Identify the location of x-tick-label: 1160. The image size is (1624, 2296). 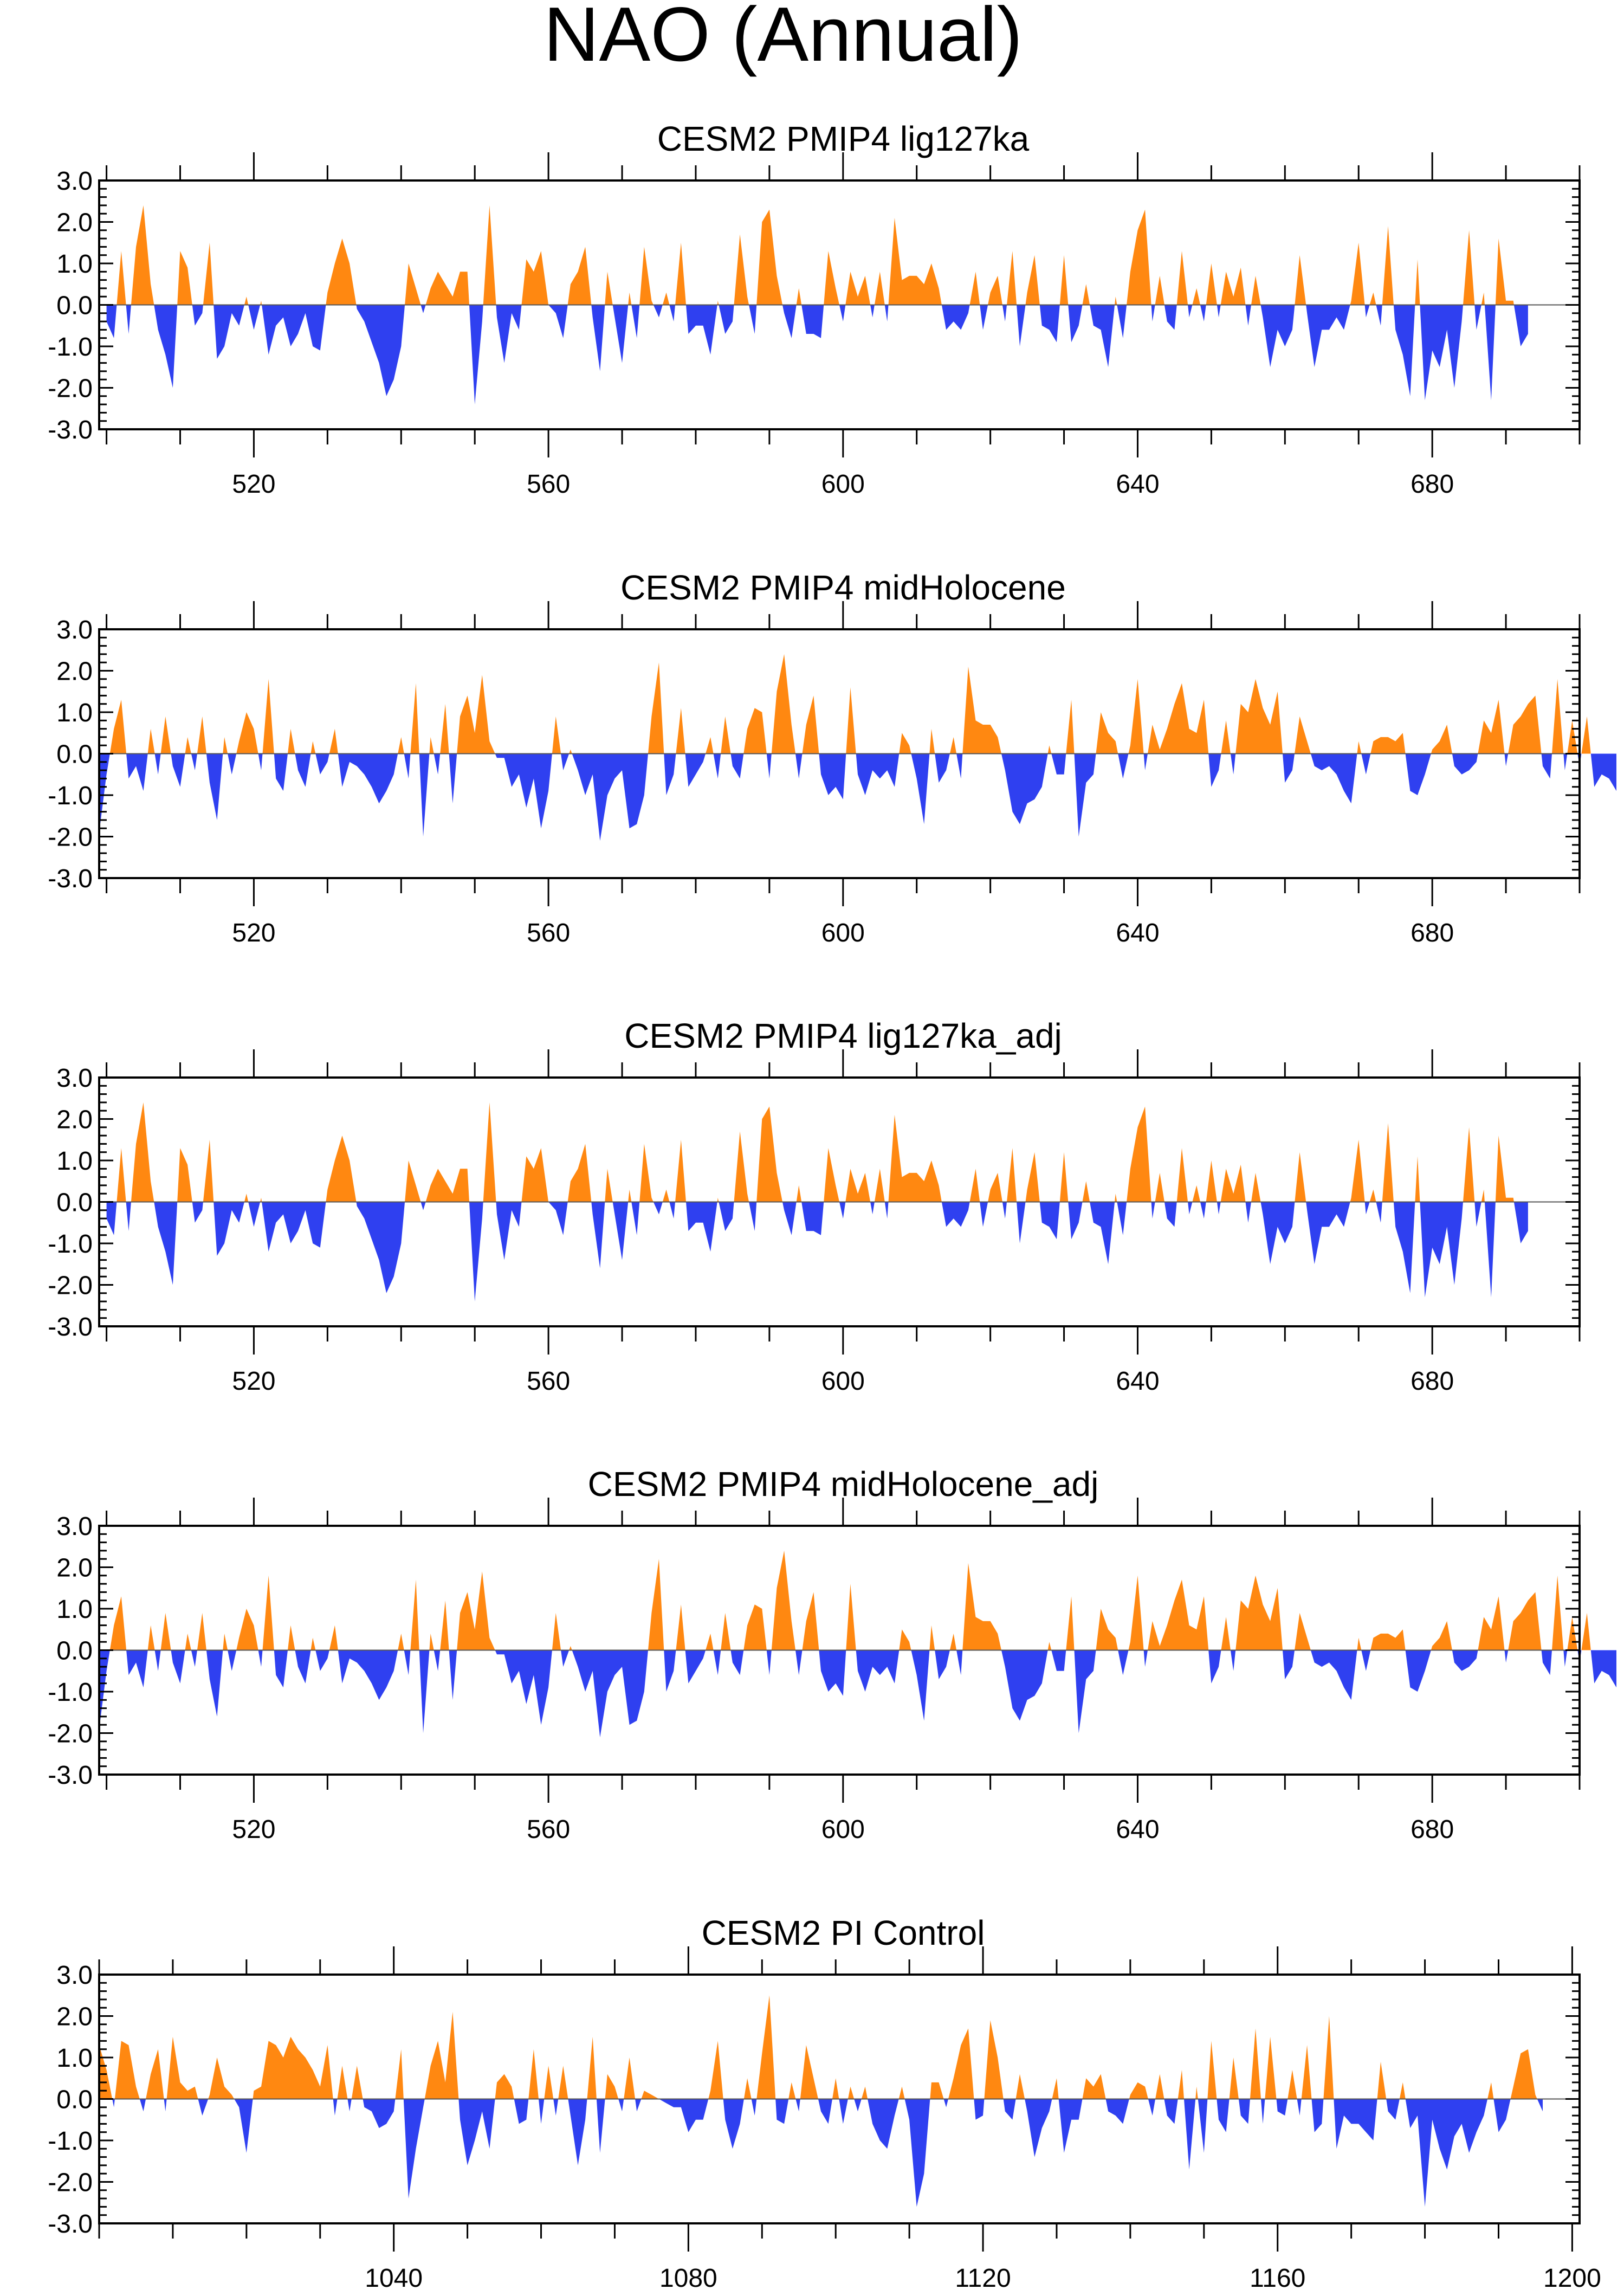
(1277, 2278).